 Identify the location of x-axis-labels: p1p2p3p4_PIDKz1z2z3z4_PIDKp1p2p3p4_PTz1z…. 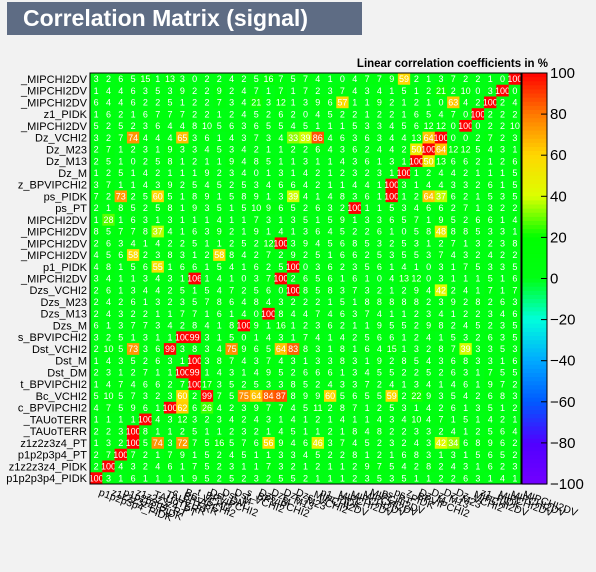
(338, 505).